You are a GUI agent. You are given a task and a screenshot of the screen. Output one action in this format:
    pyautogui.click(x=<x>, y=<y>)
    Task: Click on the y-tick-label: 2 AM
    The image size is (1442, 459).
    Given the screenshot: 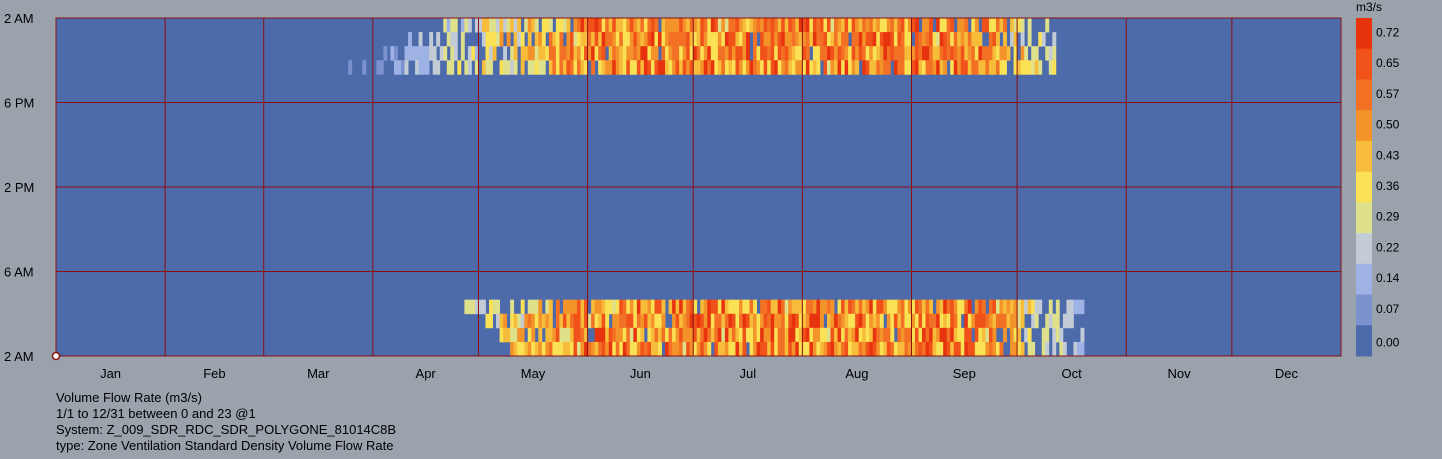 What is the action you would take?
    pyautogui.click(x=19, y=356)
    